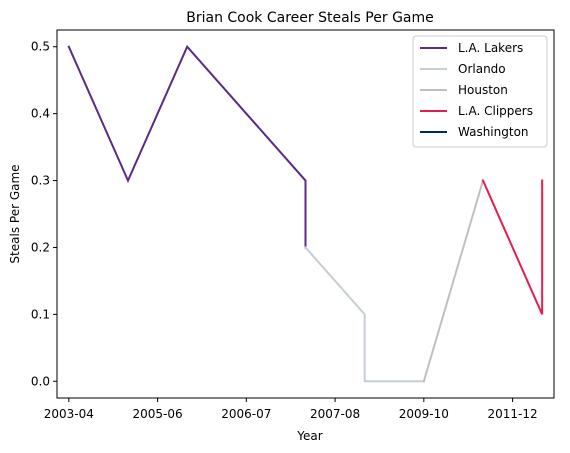 The height and width of the screenshot is (453, 570). What do you see at coordinates (309, 436) in the screenshot?
I see `x-axis-label: Year` at bounding box center [309, 436].